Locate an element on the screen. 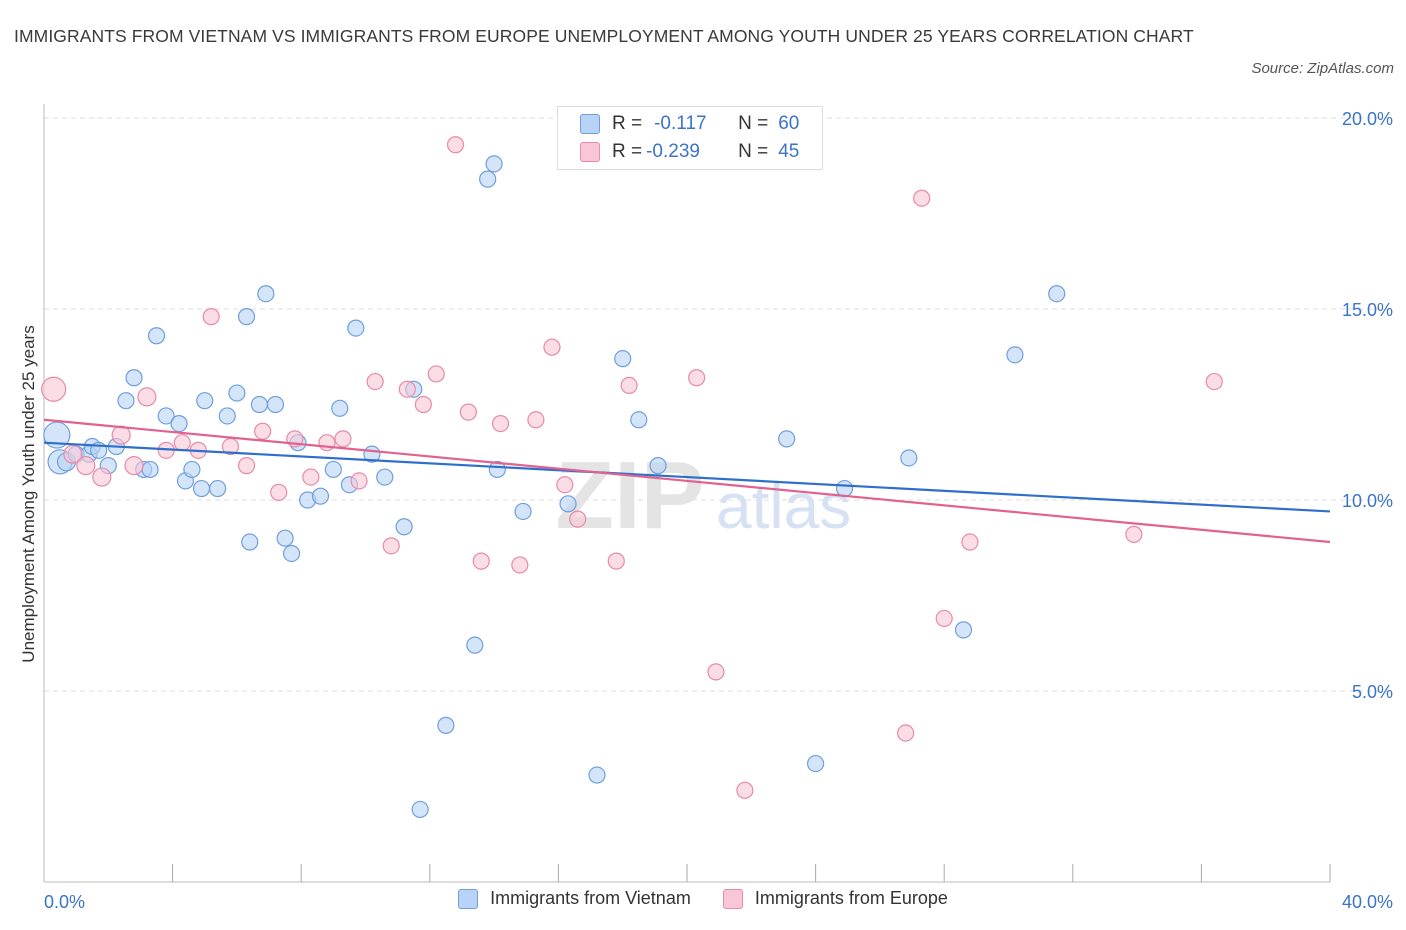  europe-swatch is located at coordinates (732, 898).